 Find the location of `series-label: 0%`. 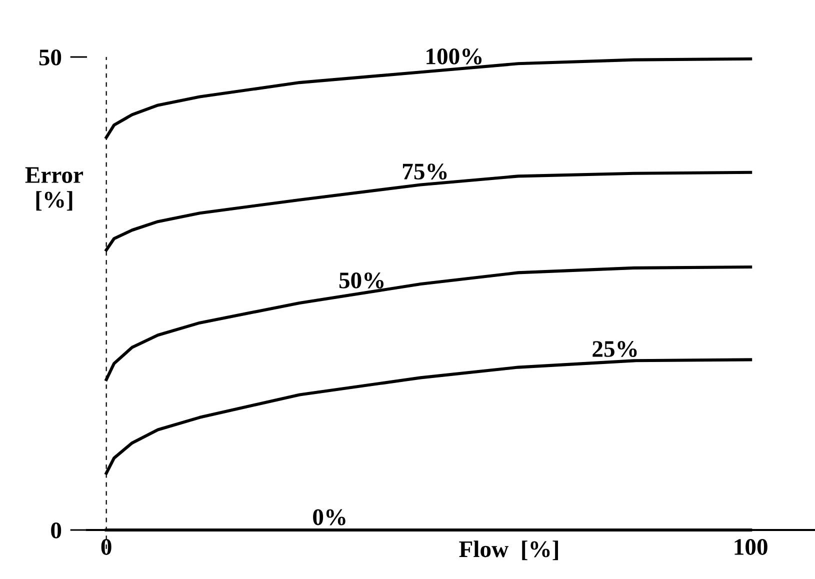

series-label: 0% is located at coordinates (329, 517).